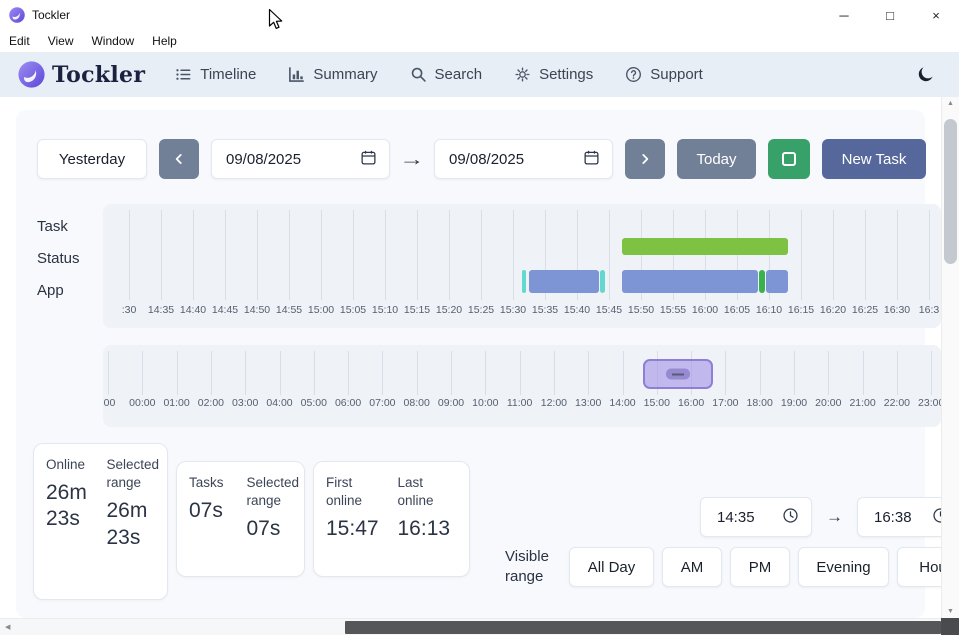 The width and height of the screenshot is (959, 635). I want to click on minimap-brush, so click(677, 374).